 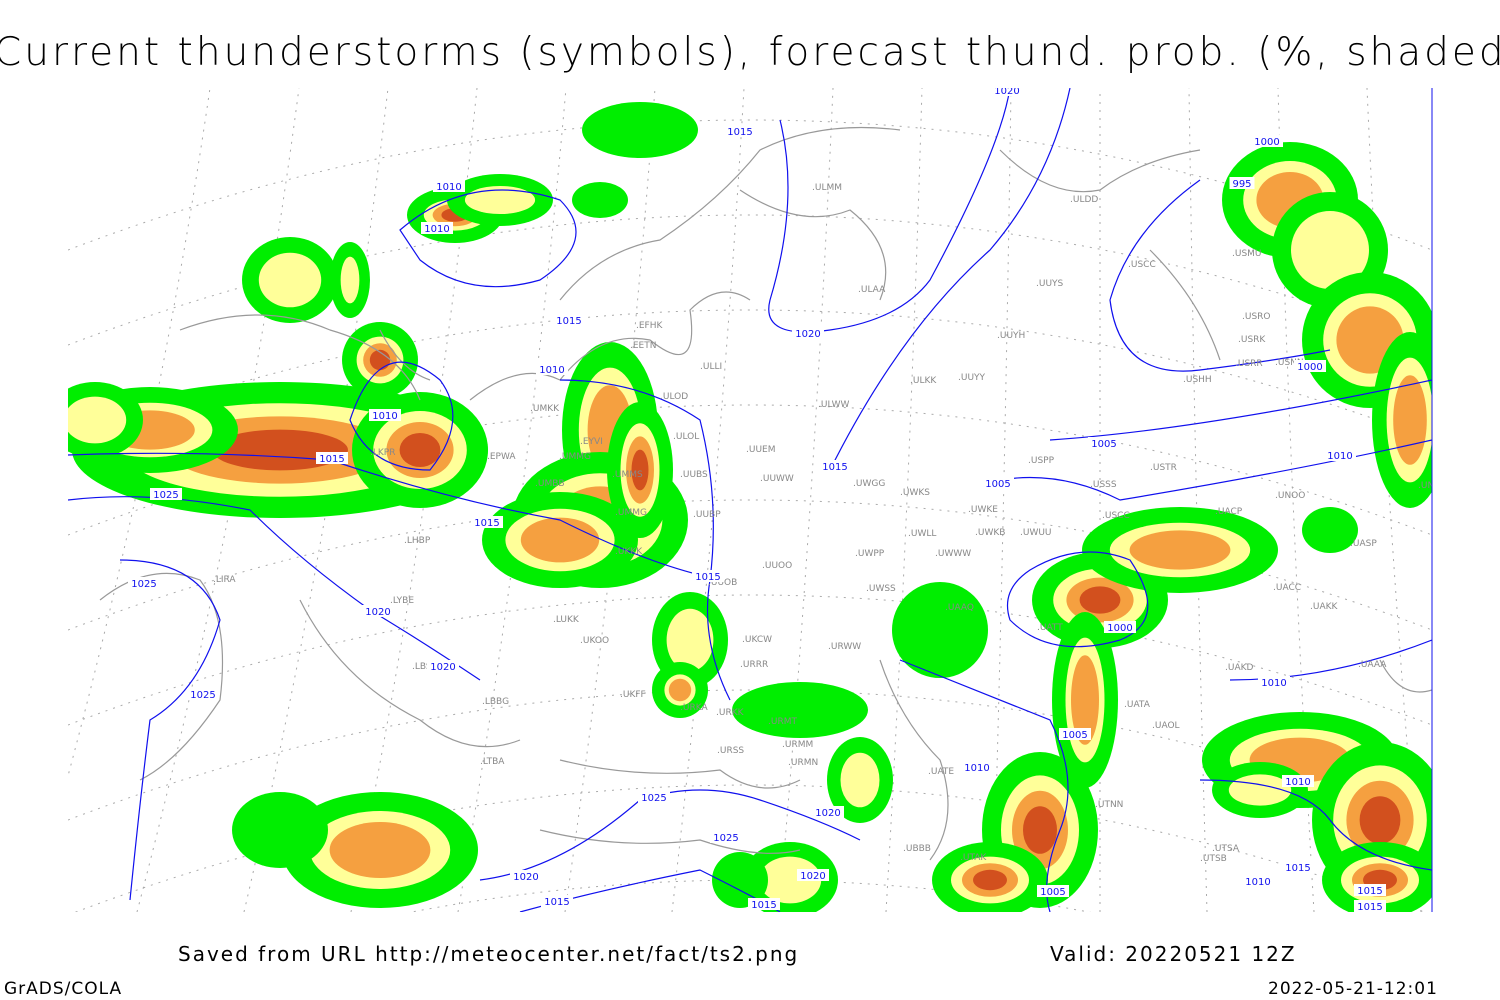 What do you see at coordinates (1249, 364) in the screenshot?
I see `station-label: .USRR` at bounding box center [1249, 364].